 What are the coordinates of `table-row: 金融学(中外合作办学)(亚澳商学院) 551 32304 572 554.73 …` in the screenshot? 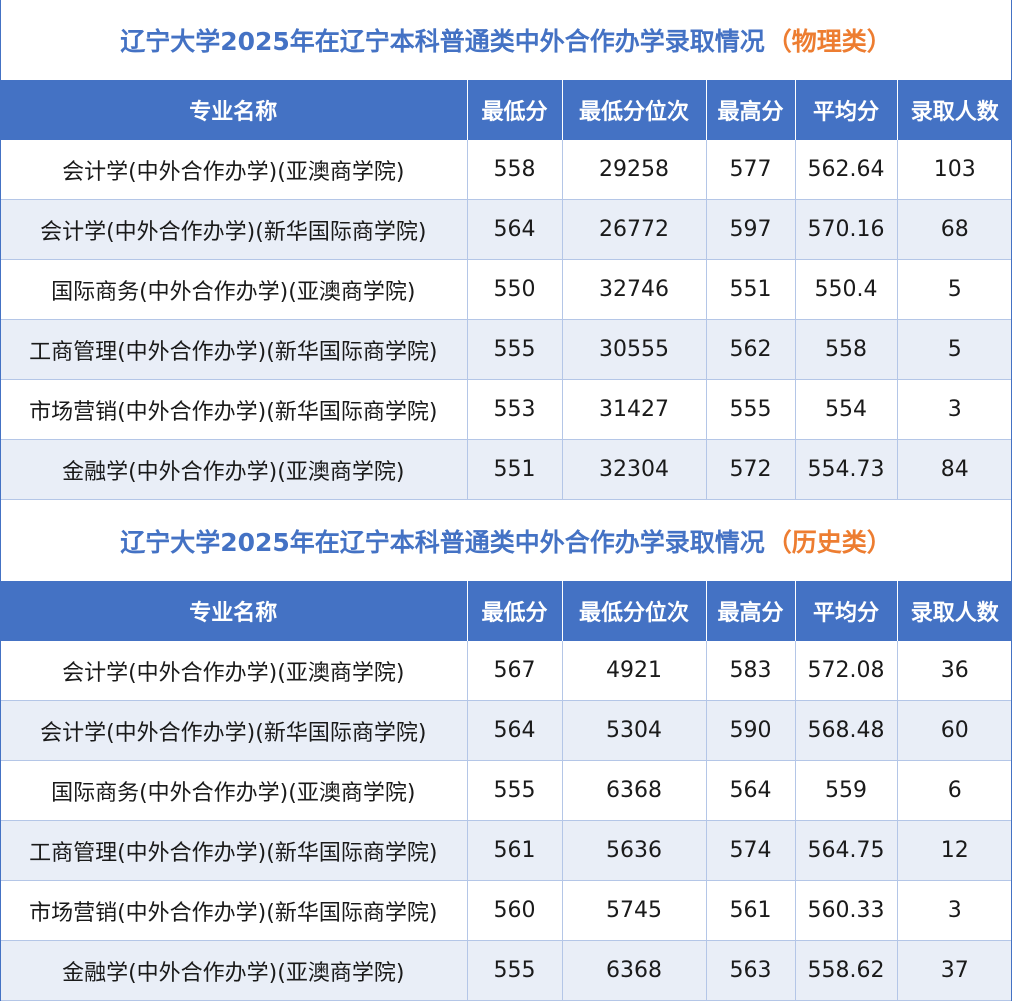 It's located at (506, 469).